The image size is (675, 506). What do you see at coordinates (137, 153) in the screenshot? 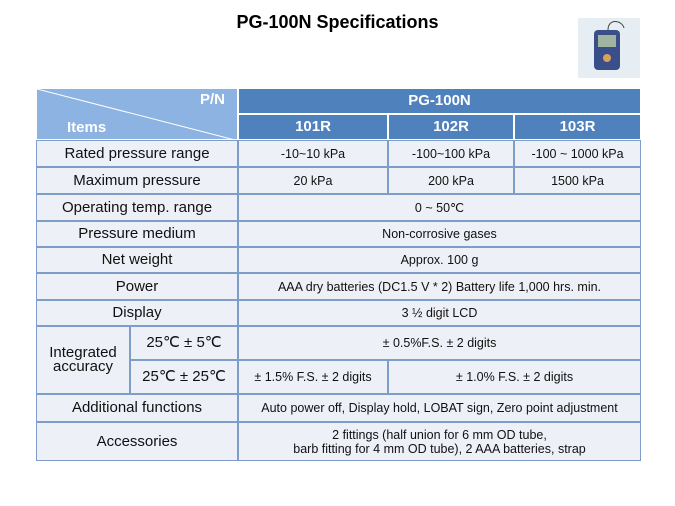
I see `row-label: Rated pressure range` at bounding box center [137, 153].